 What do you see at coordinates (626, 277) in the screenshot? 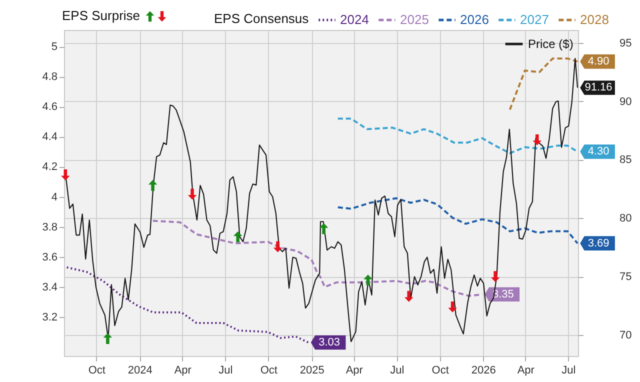
I see `y2-tick-label: 75` at bounding box center [626, 277].